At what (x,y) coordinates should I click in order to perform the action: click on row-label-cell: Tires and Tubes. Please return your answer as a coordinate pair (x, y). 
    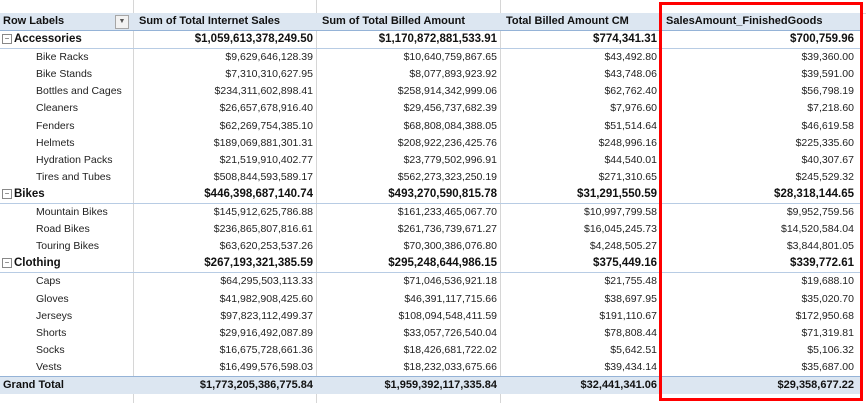
    Looking at the image, I should click on (66, 177).